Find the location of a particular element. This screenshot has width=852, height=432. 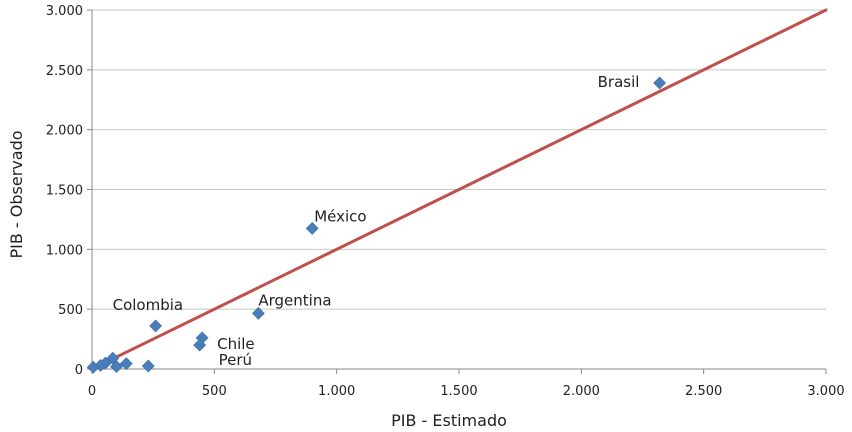

x-axis-title: PIB - Estimado is located at coordinates (449, 420).